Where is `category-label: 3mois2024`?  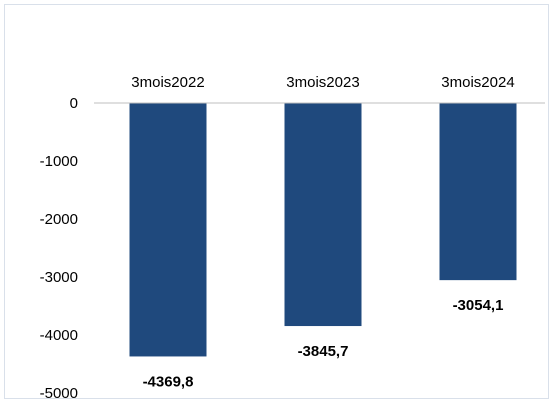
category-label: 3mois2024 is located at coordinates (477, 82).